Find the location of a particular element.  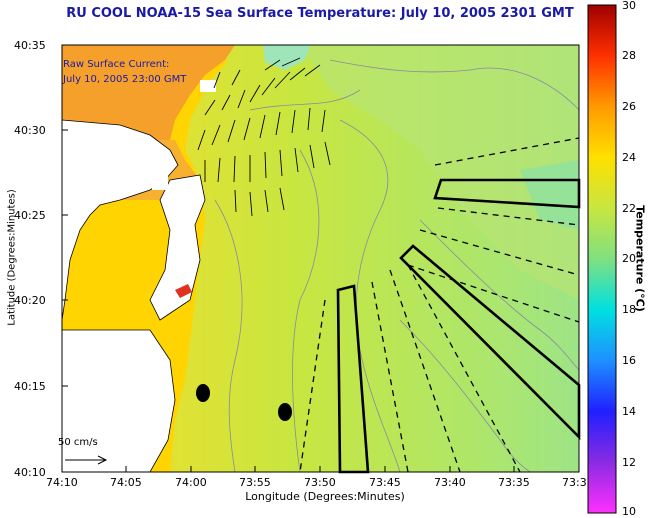

colorbar-tick: 24 is located at coordinates (629, 157).